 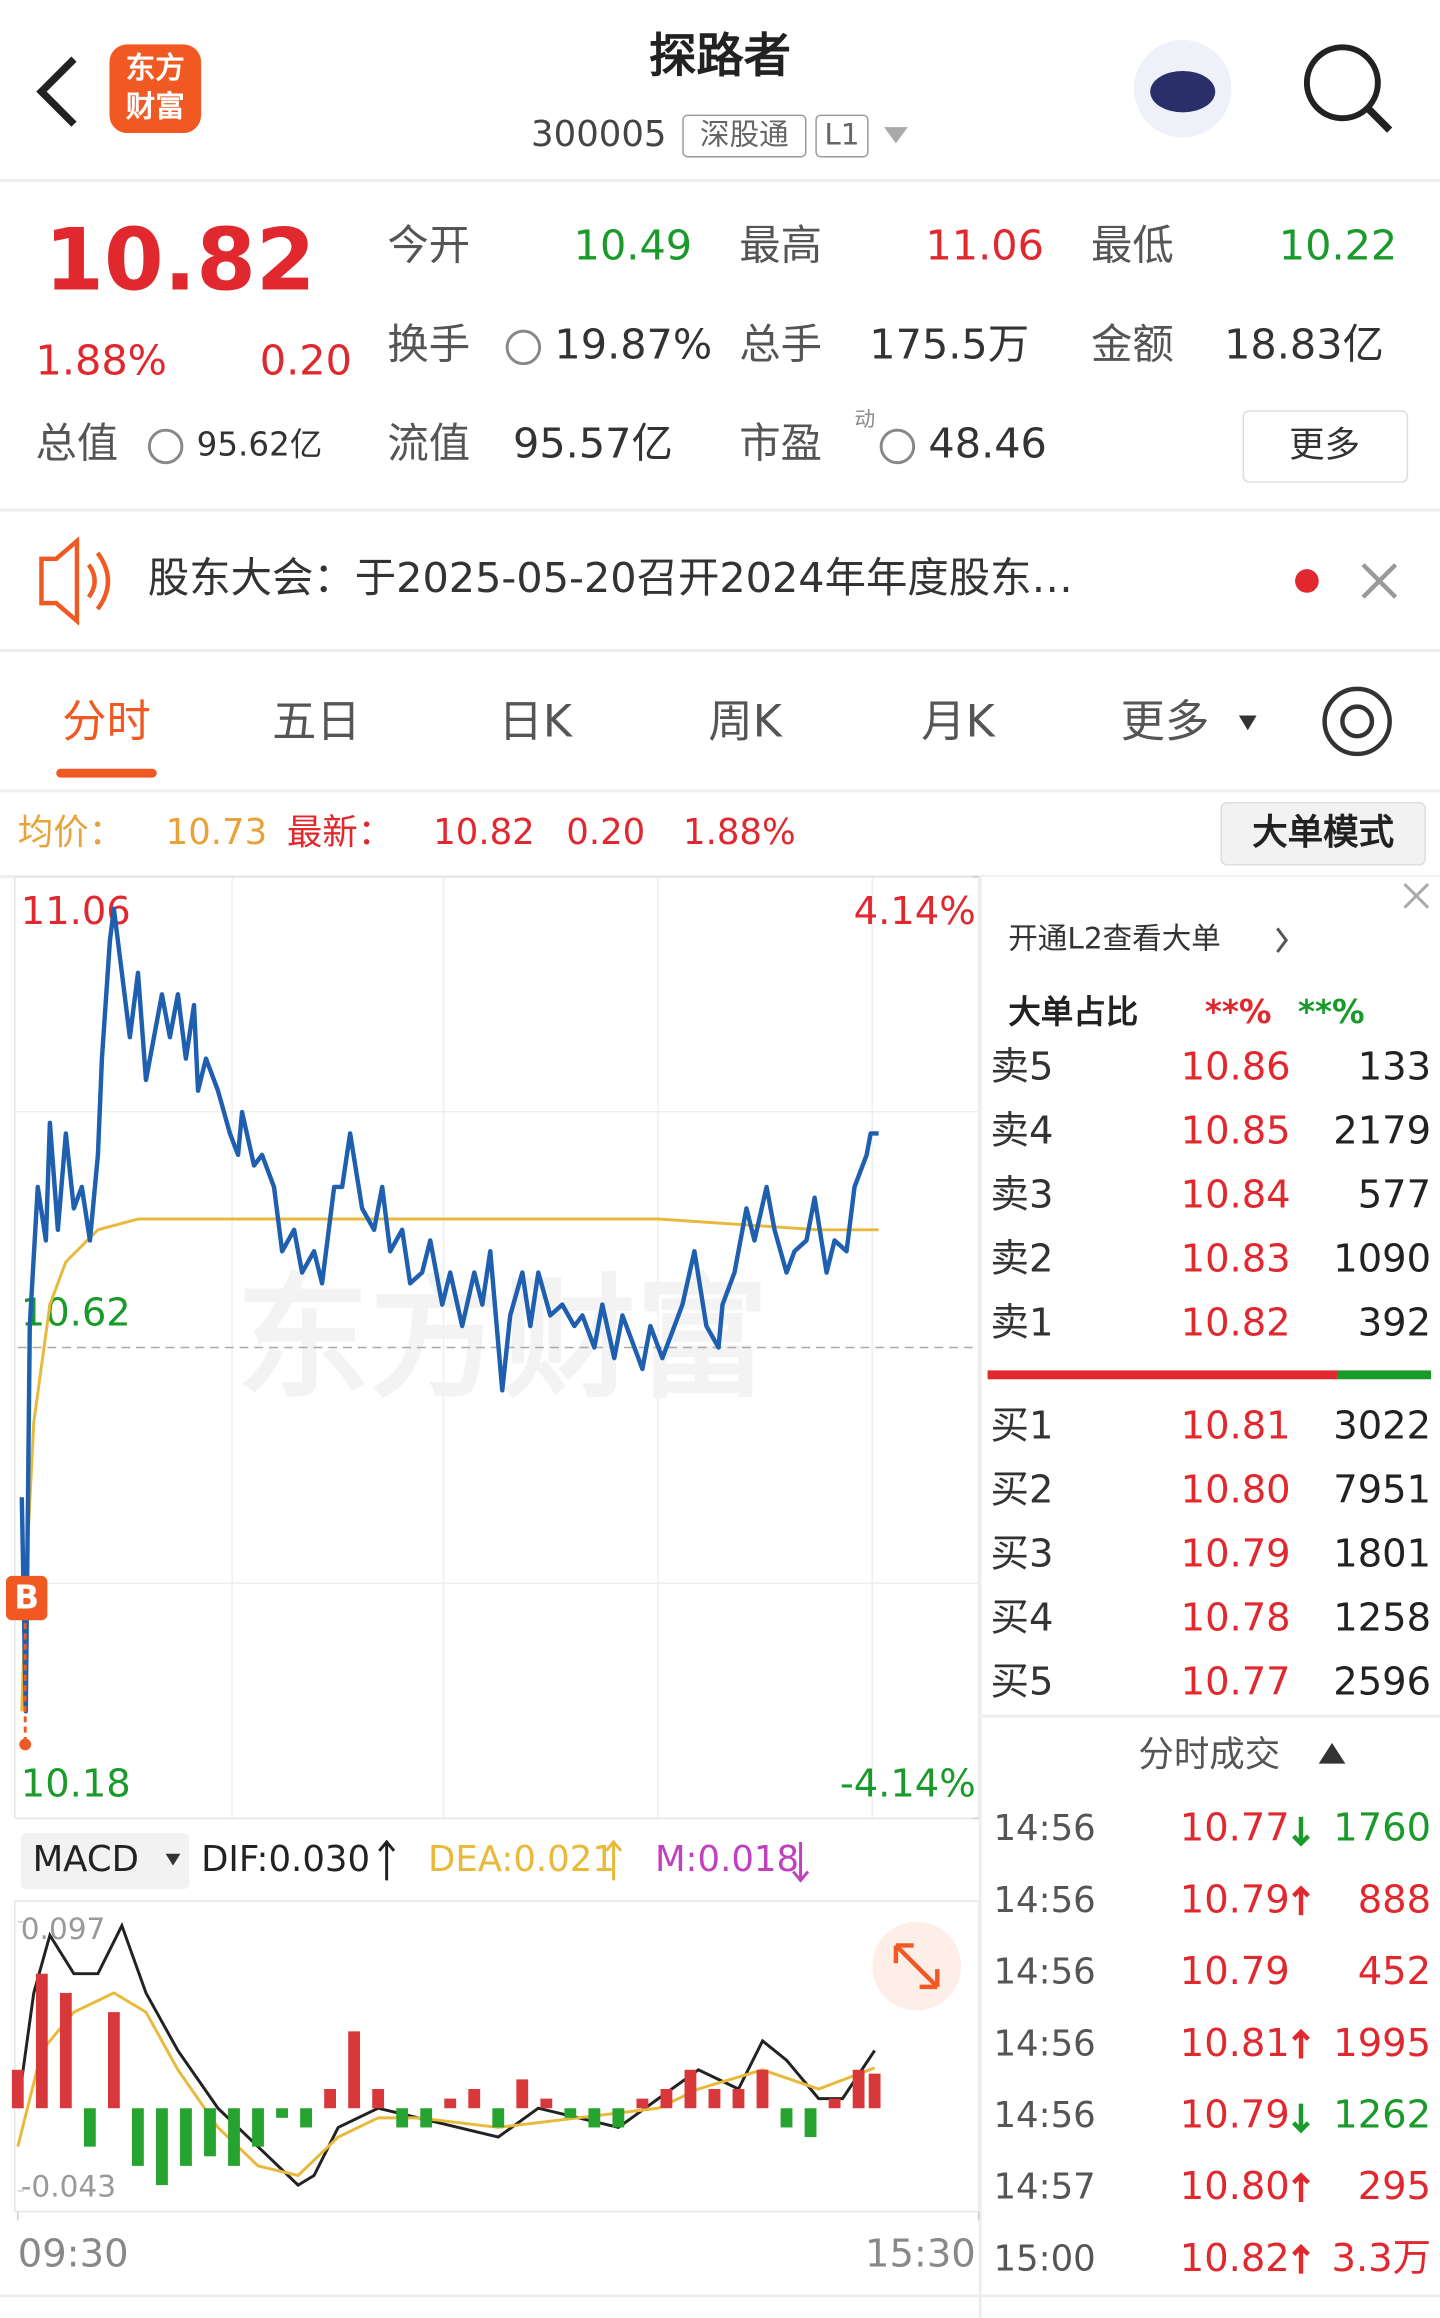 I want to click on tab: 日K, so click(x=536, y=721).